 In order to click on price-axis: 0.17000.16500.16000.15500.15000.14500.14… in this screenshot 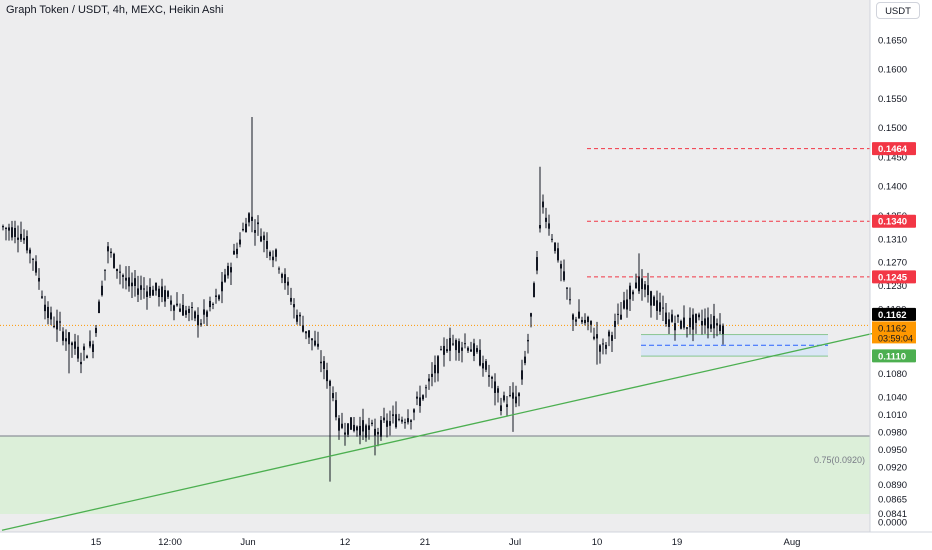, I will do `click(892, 267)`.